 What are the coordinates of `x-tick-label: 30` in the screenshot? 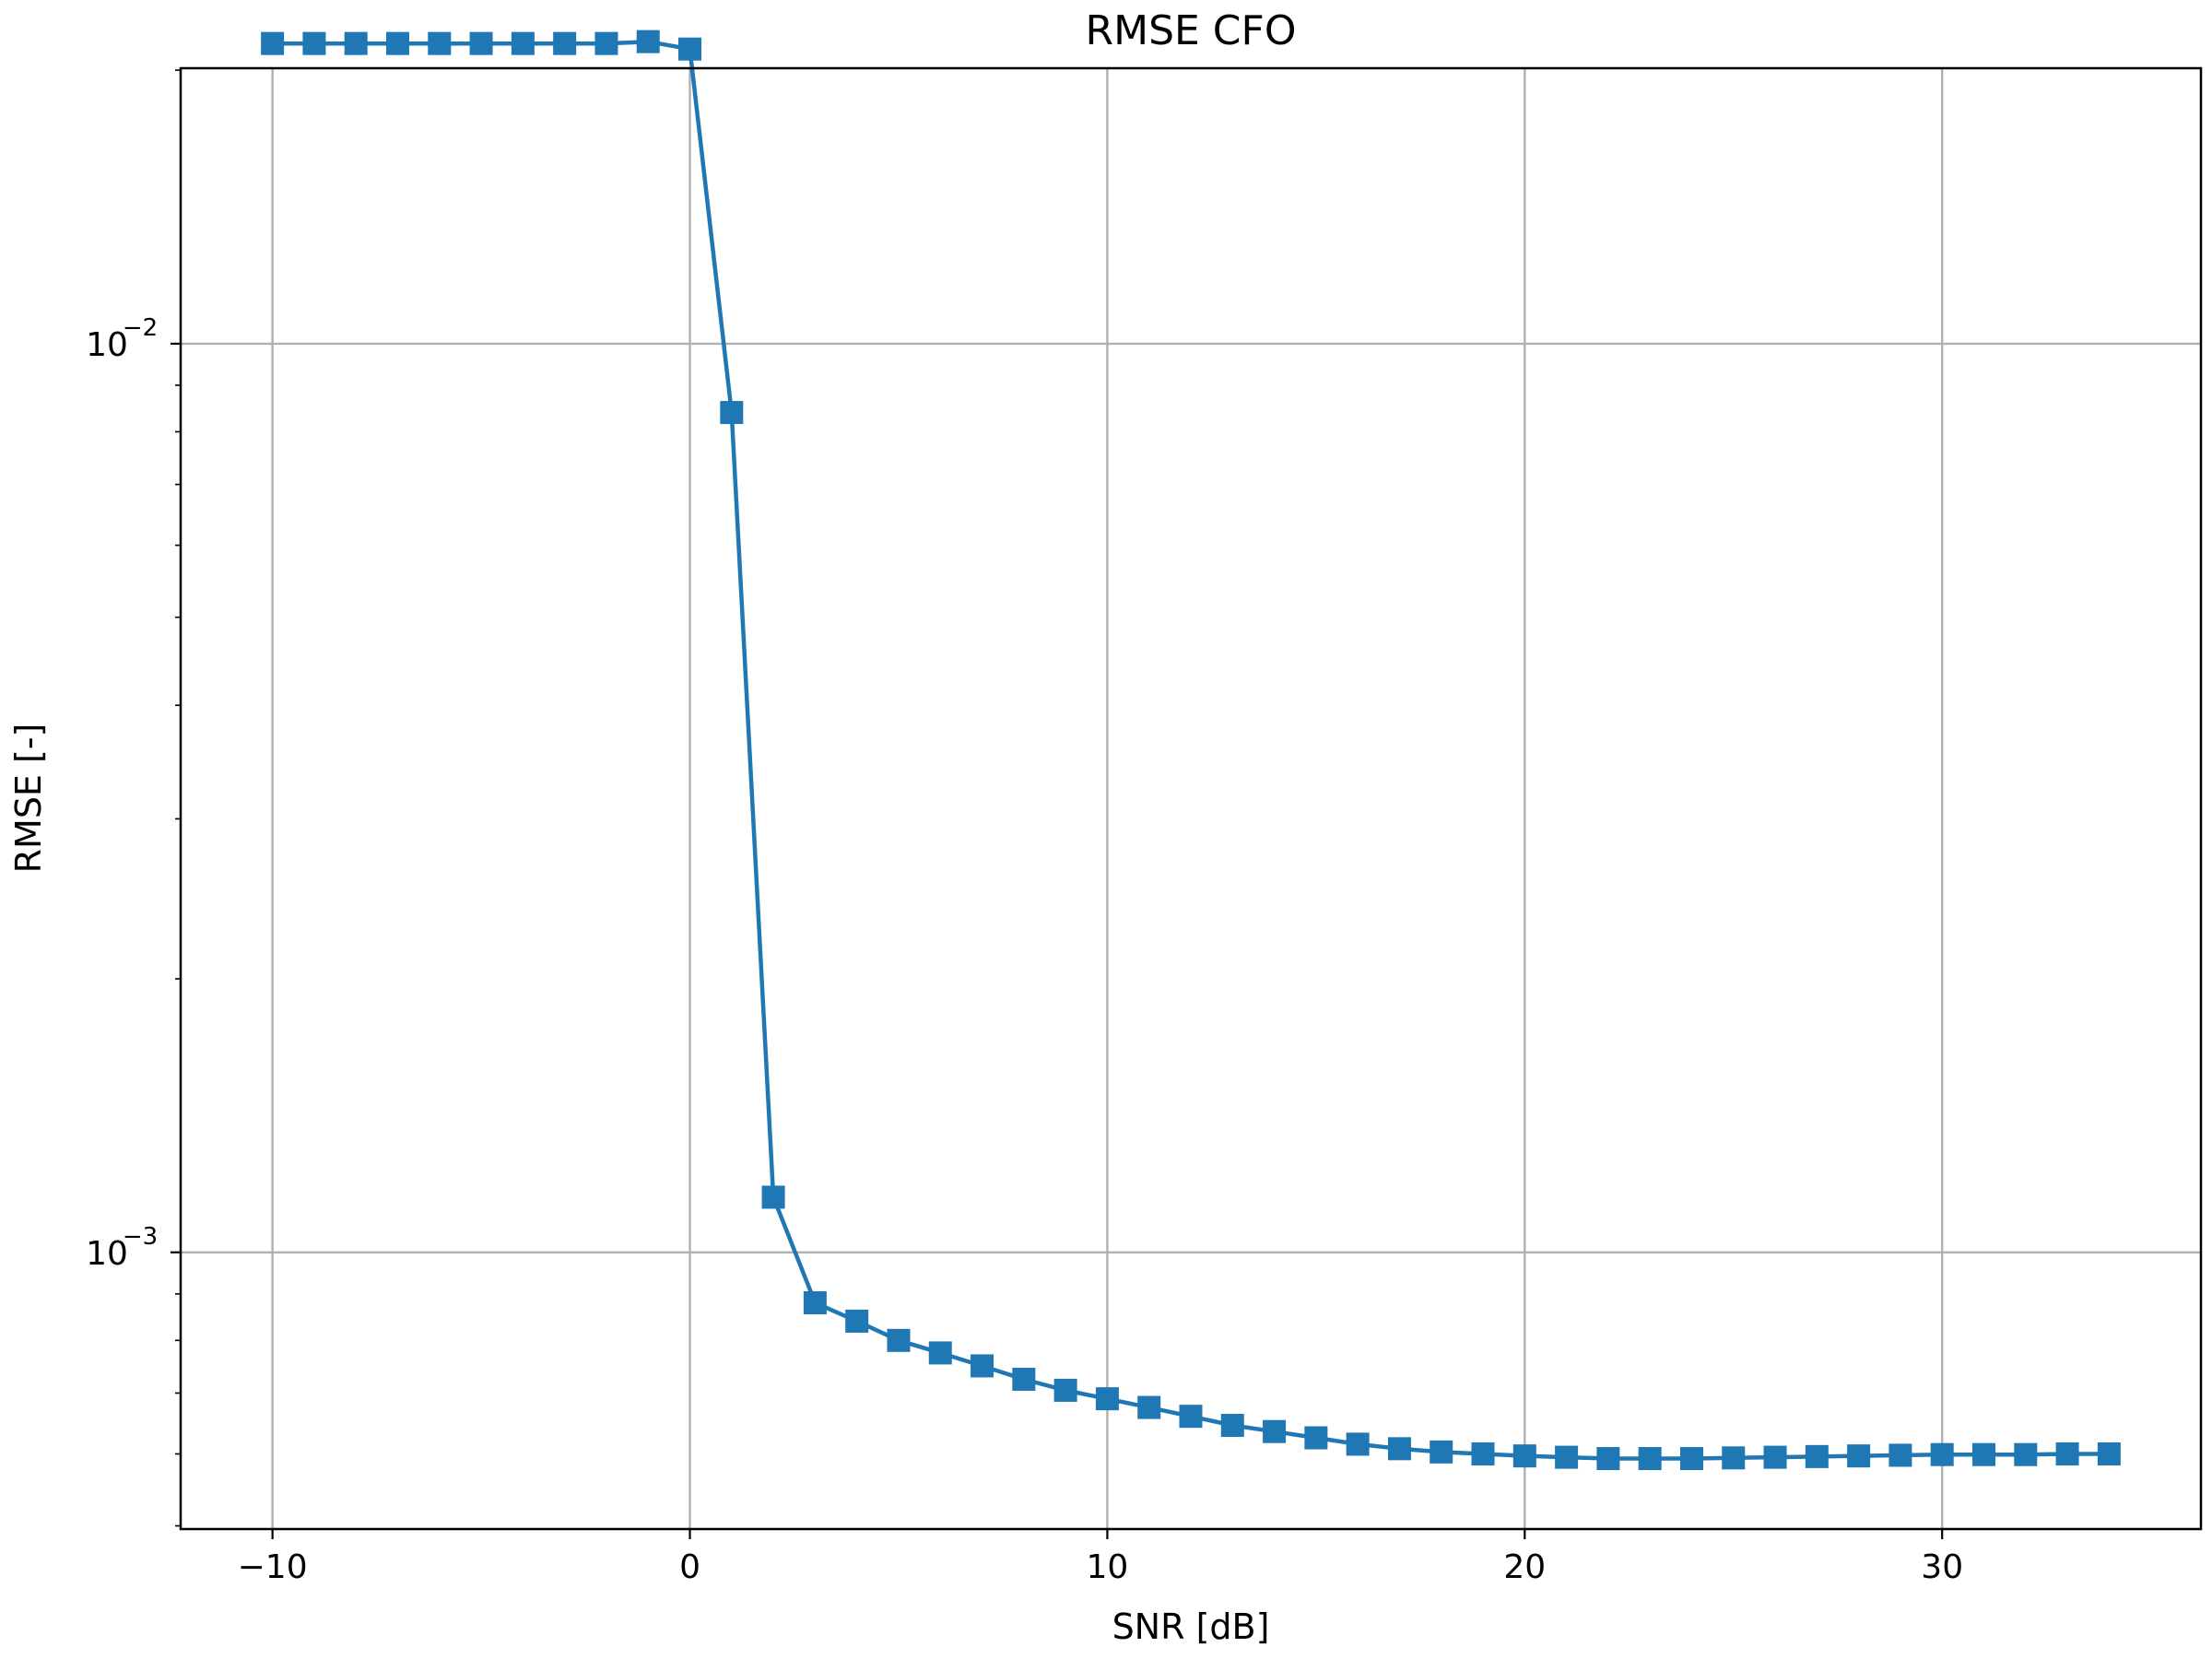 It's located at (1942, 1567).